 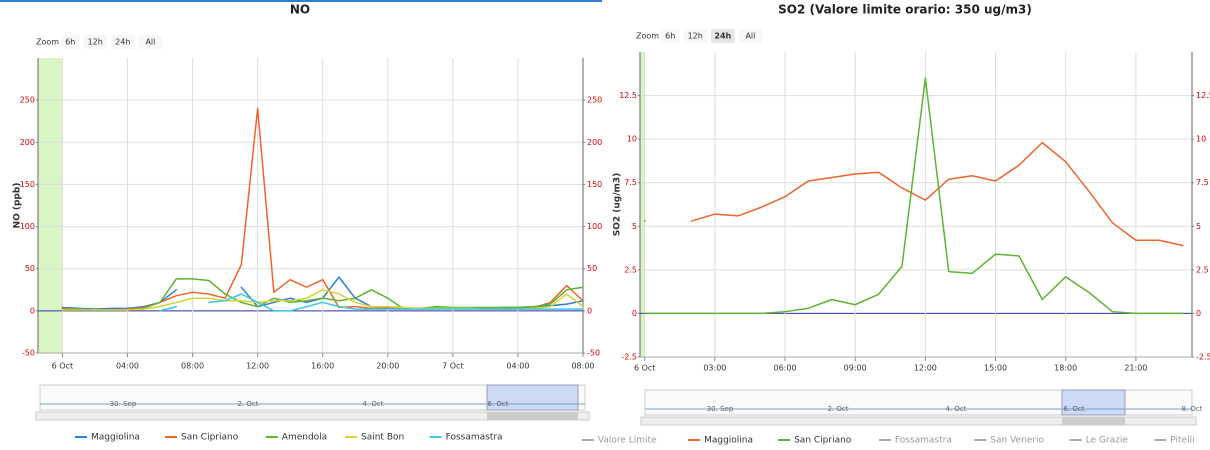 What do you see at coordinates (387, 366) in the screenshot?
I see `x-tick-label: 20:00` at bounding box center [387, 366].